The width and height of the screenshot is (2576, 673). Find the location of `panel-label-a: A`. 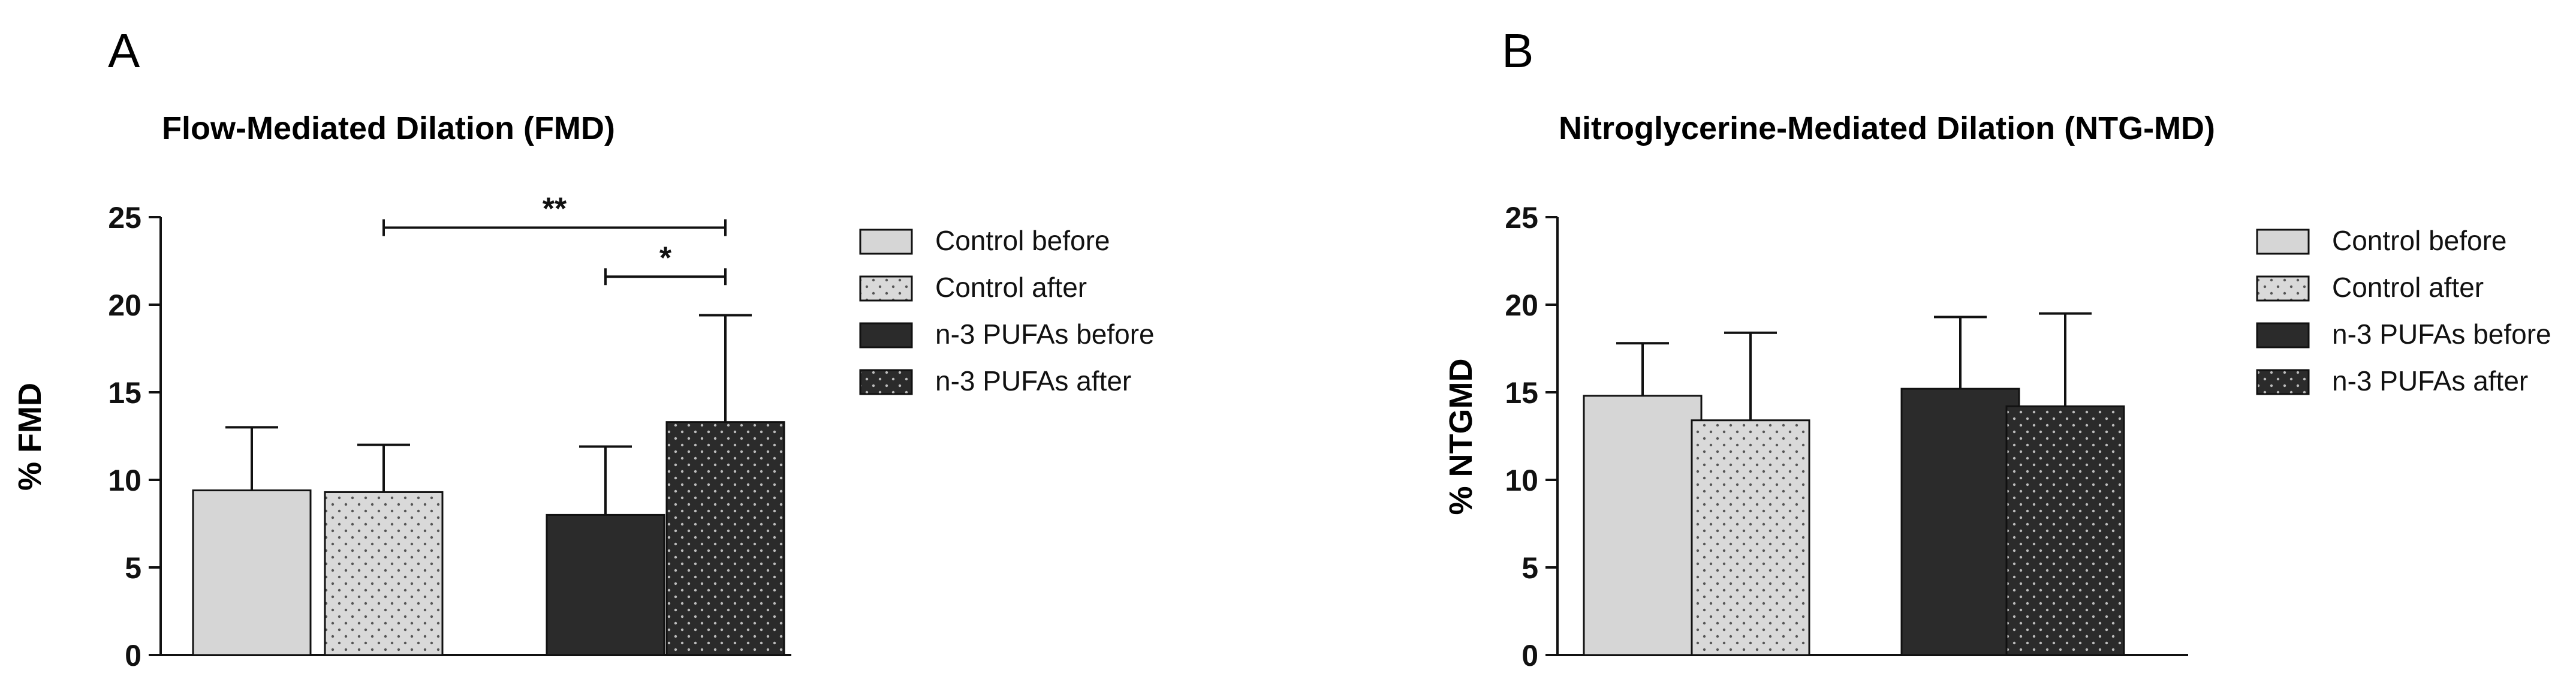

panel-label-a: A is located at coordinates (124, 51).